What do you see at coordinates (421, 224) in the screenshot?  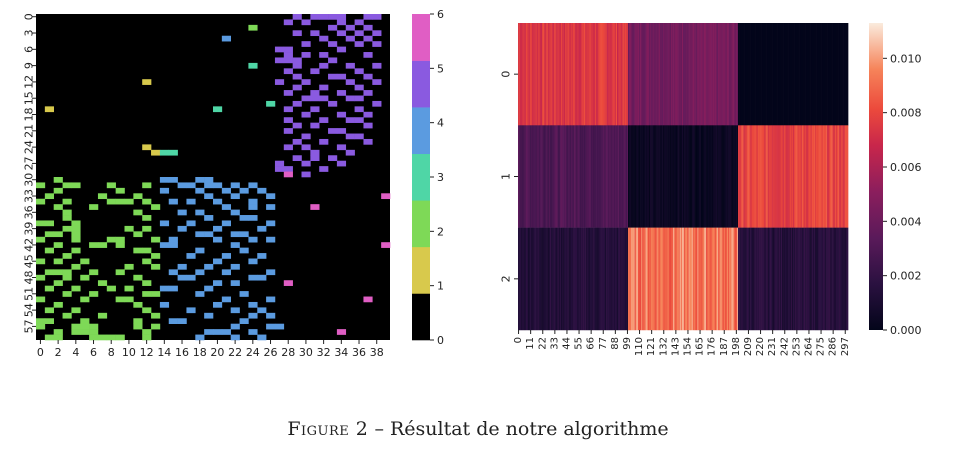 I see `colorbar-segment` at bounding box center [421, 224].